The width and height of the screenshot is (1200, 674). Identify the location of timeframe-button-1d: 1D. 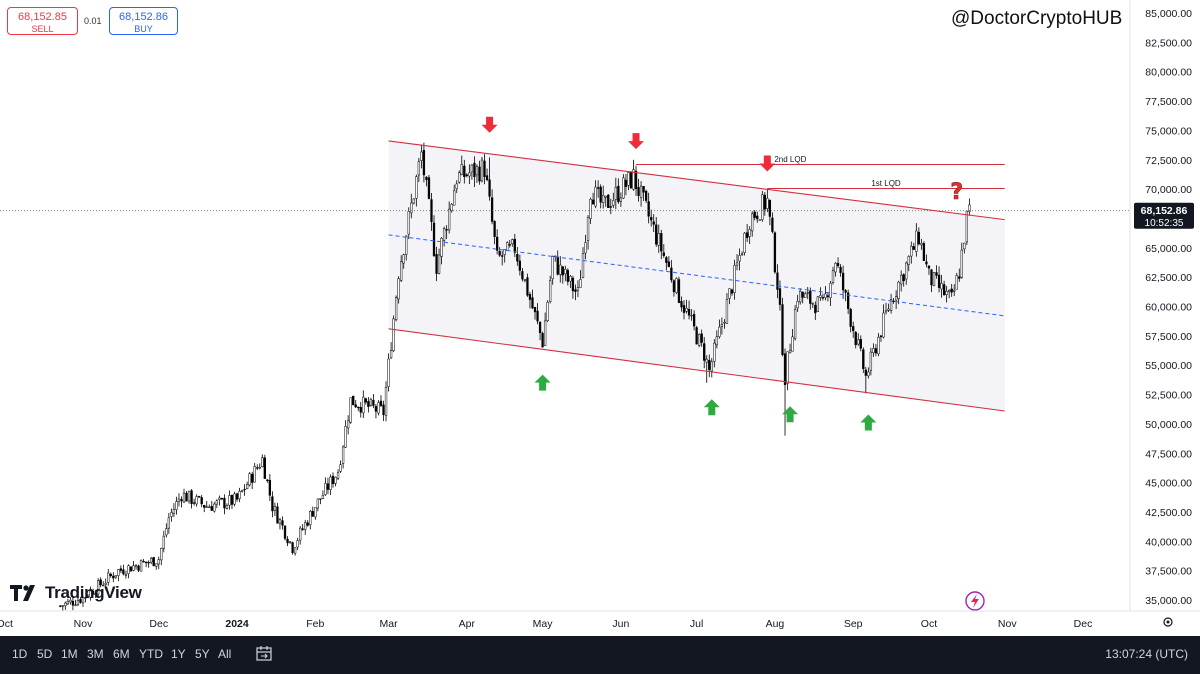
(20, 654).